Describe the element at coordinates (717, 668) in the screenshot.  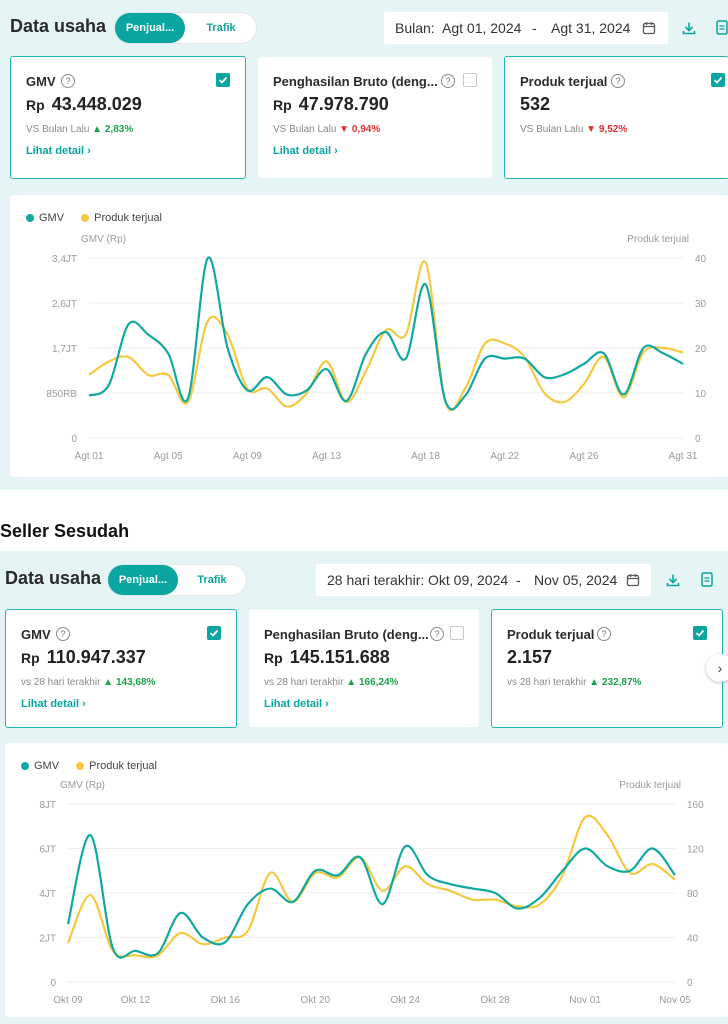
I see `chevron-right-icon: ›` at that location.